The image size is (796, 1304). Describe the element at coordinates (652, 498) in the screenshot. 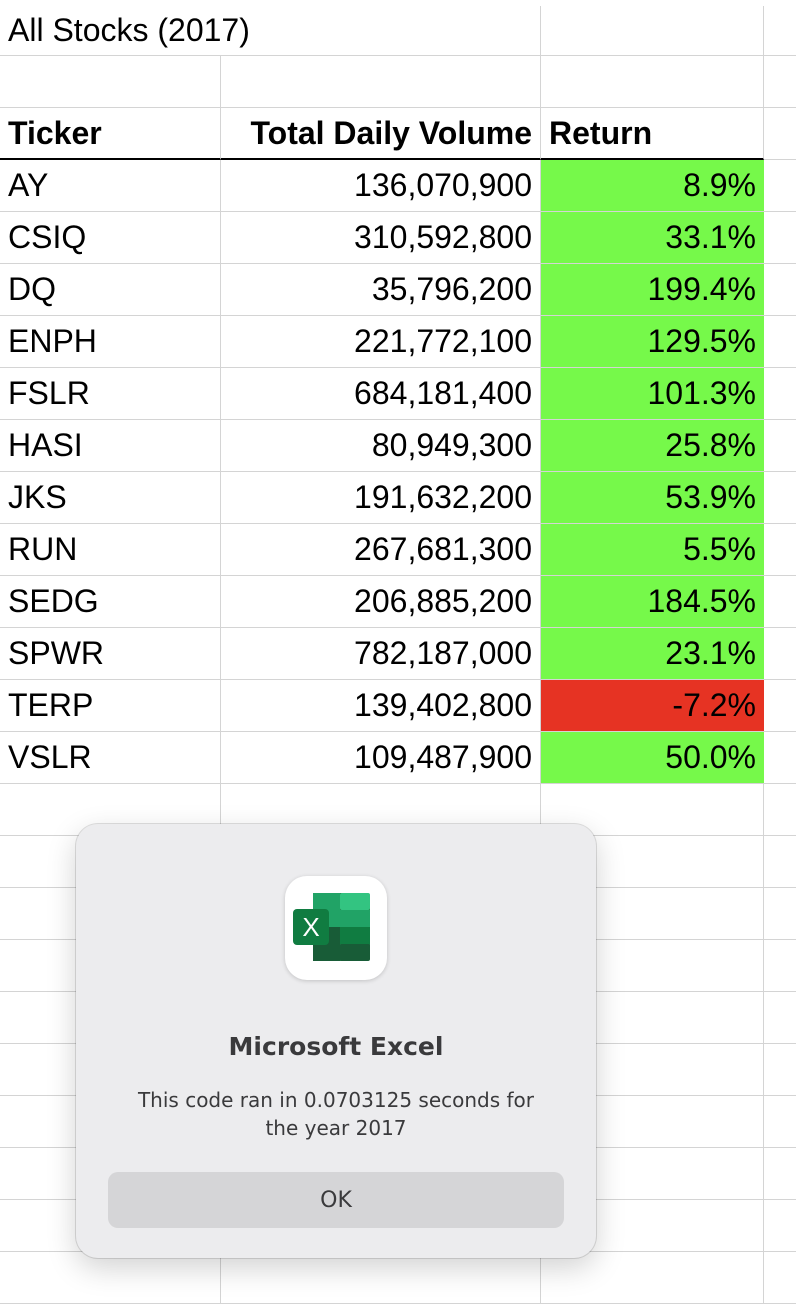

I see `return-cell: 53.9%` at that location.